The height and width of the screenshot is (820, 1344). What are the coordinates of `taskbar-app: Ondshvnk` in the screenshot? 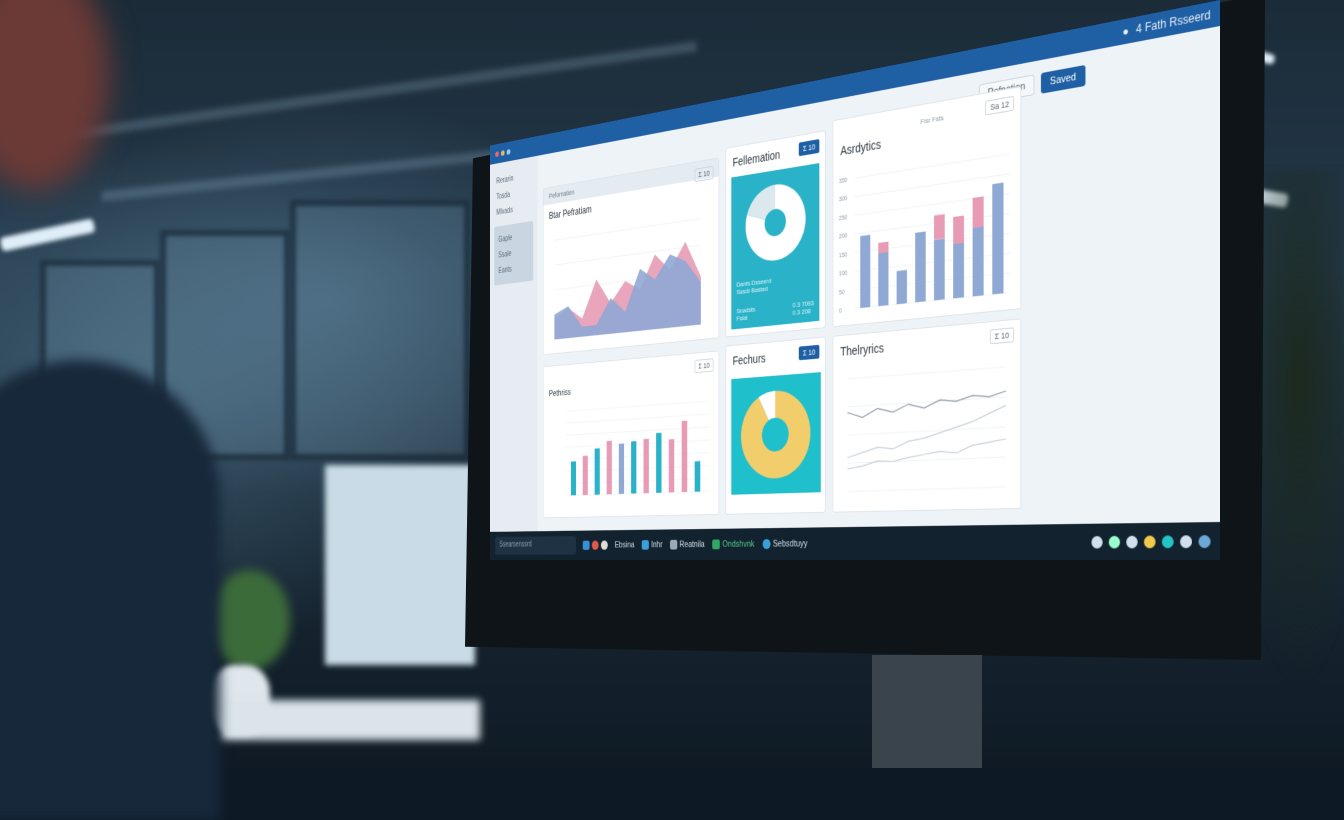 It's located at (733, 544).